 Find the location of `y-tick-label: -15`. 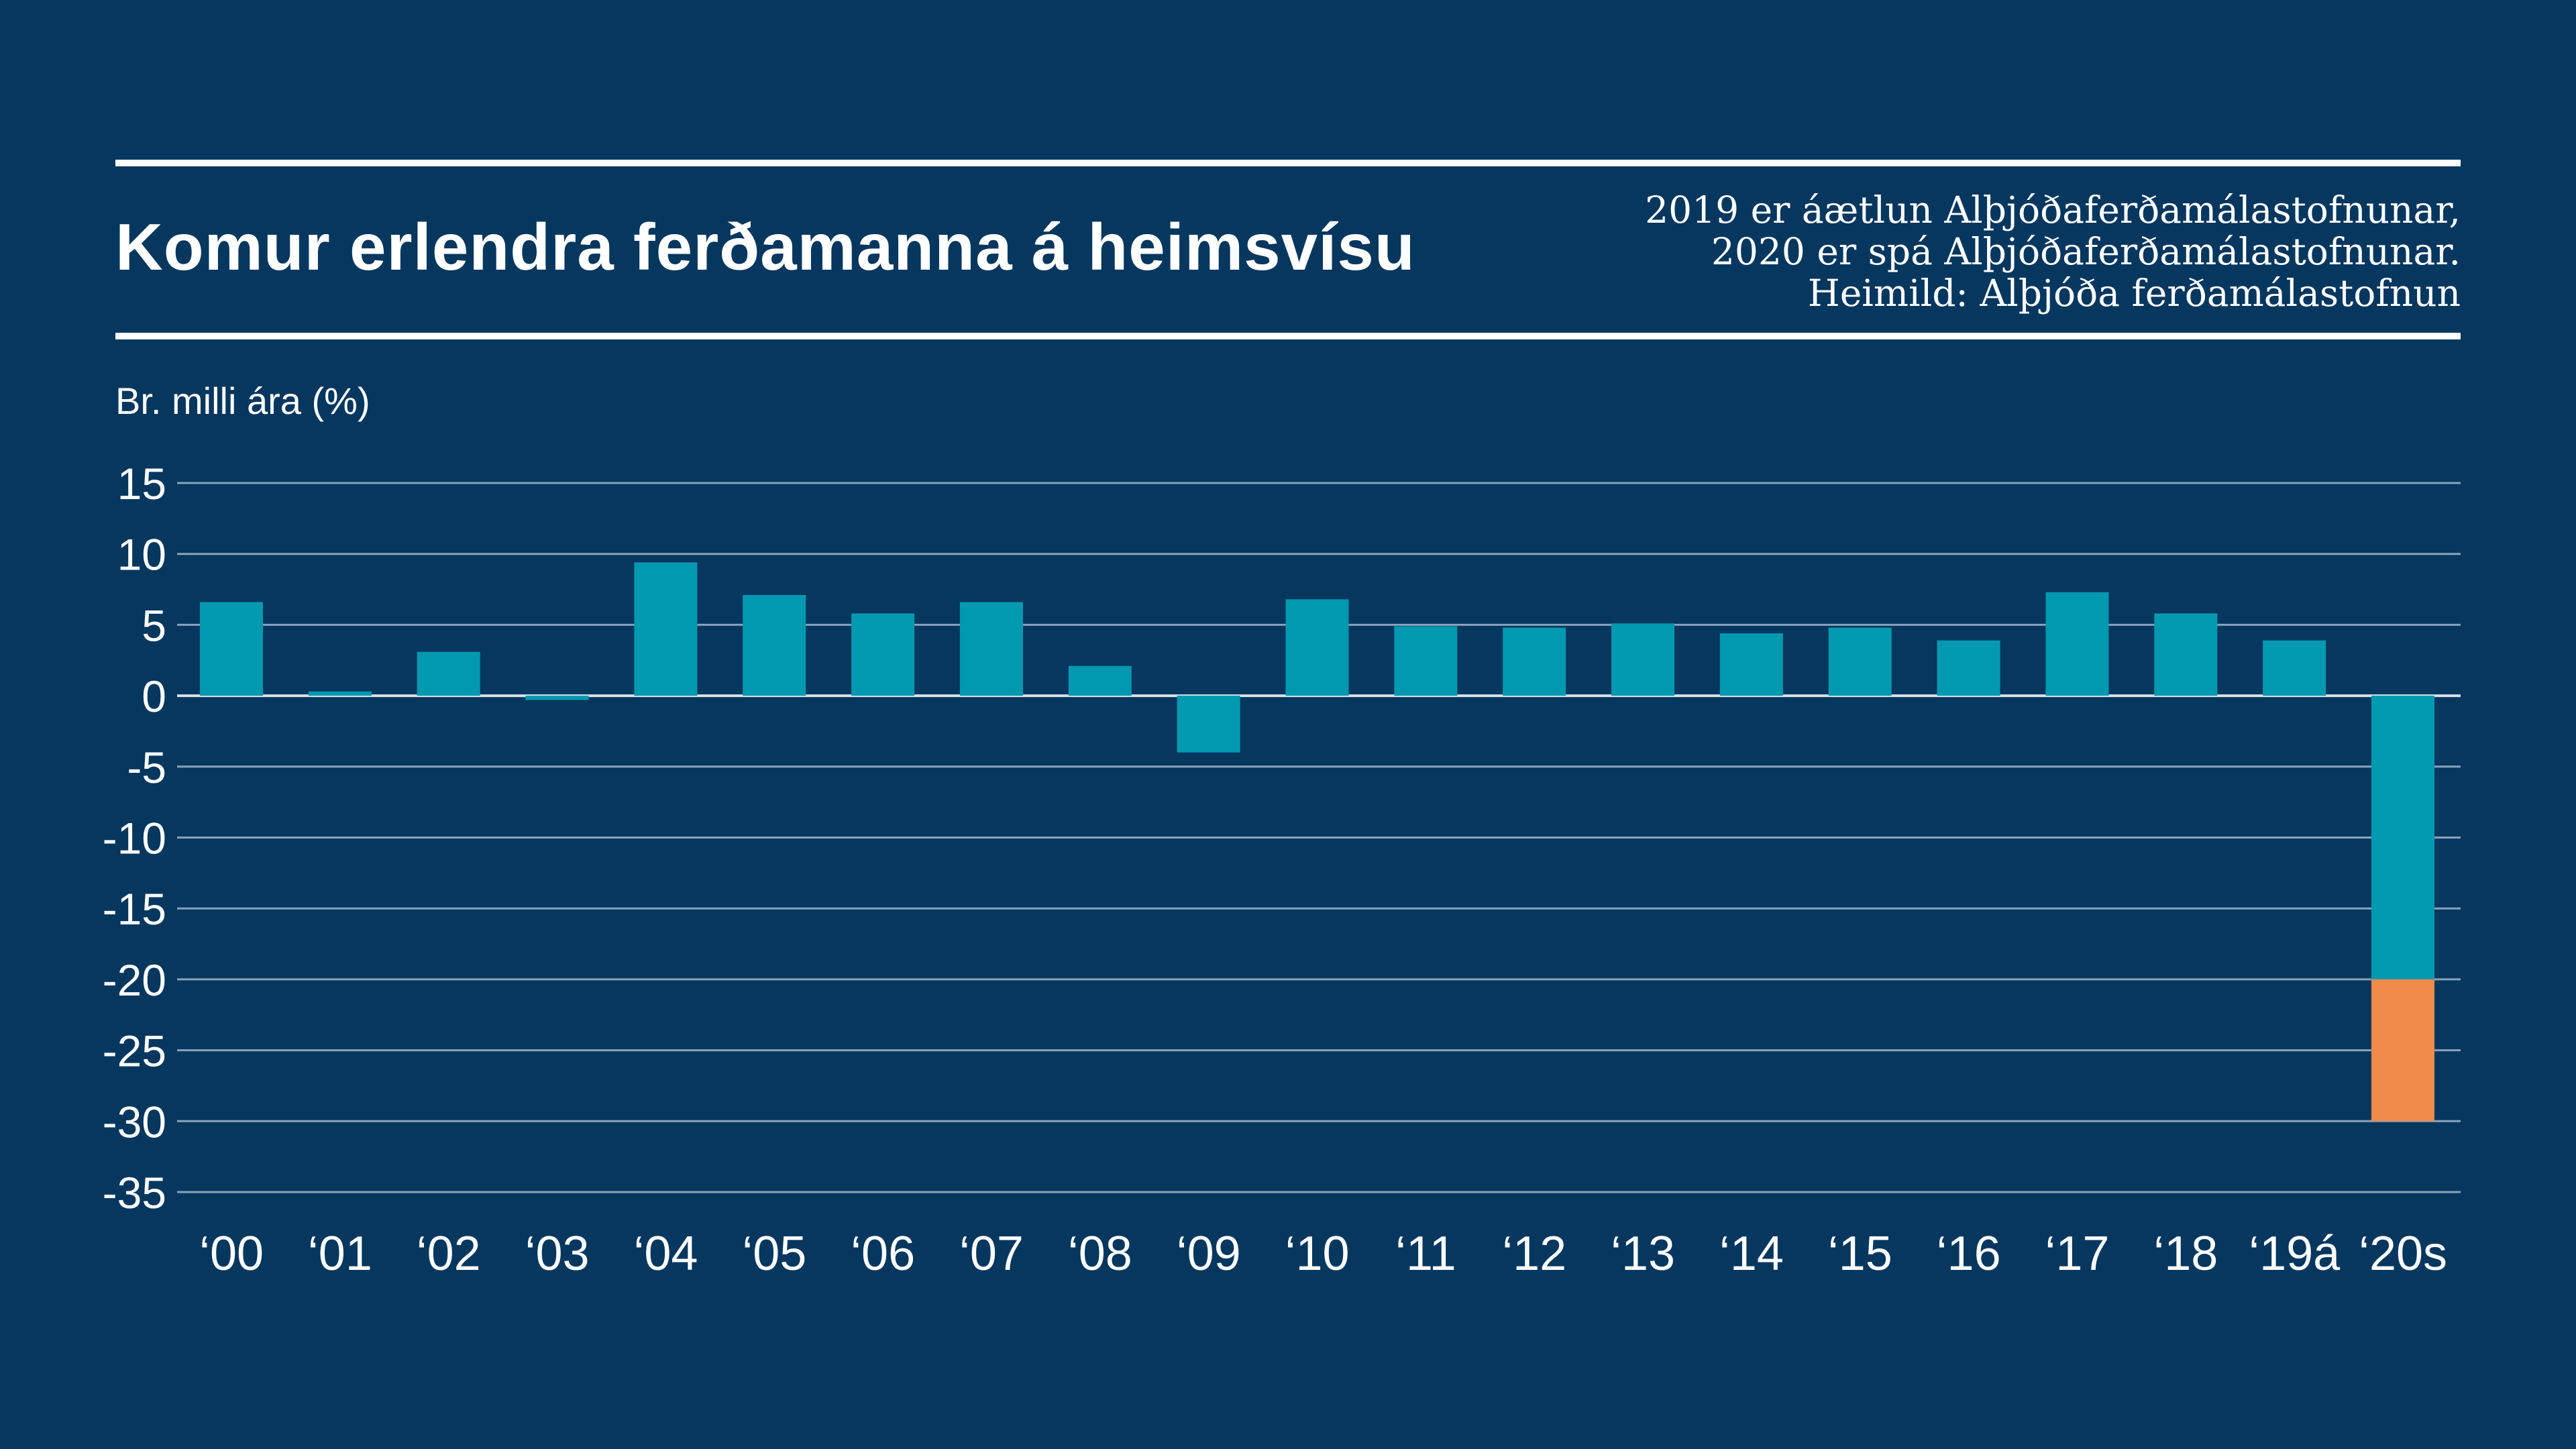

y-tick-label: -15 is located at coordinates (134, 909).